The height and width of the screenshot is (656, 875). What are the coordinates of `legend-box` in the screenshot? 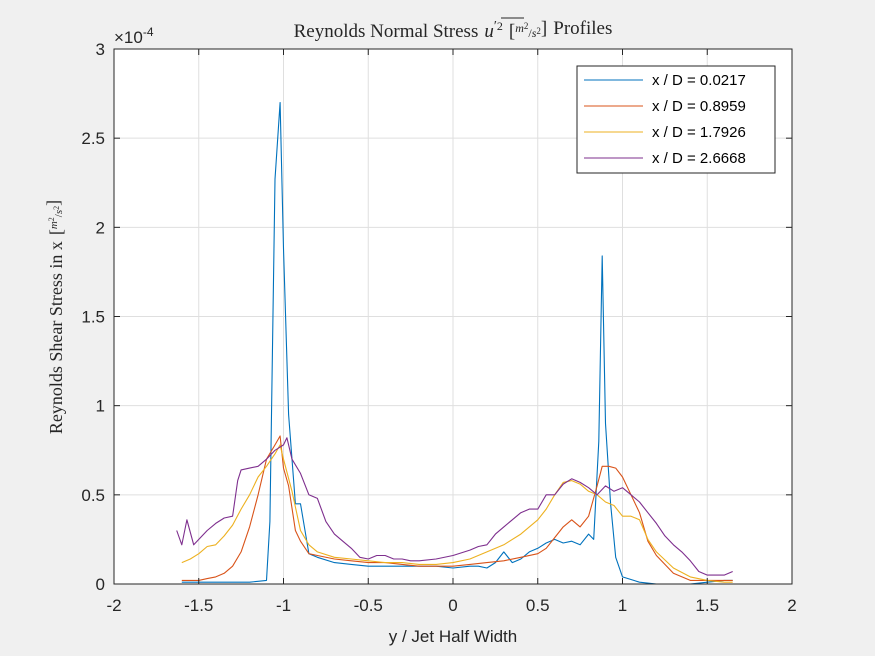 It's located at (676, 119).